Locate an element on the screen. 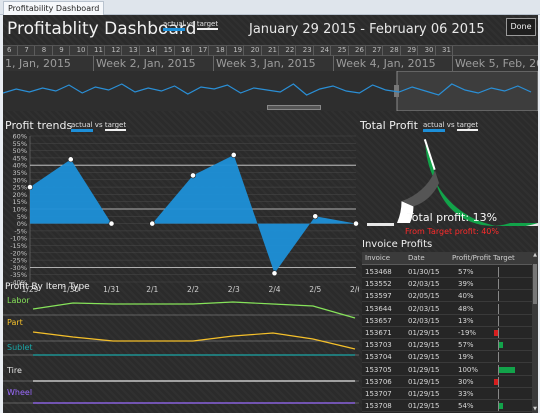 Image resolution: width=540 pixels, height=413 pixels. table-row: 153708 01/29/15 54% is located at coordinates (447, 406).